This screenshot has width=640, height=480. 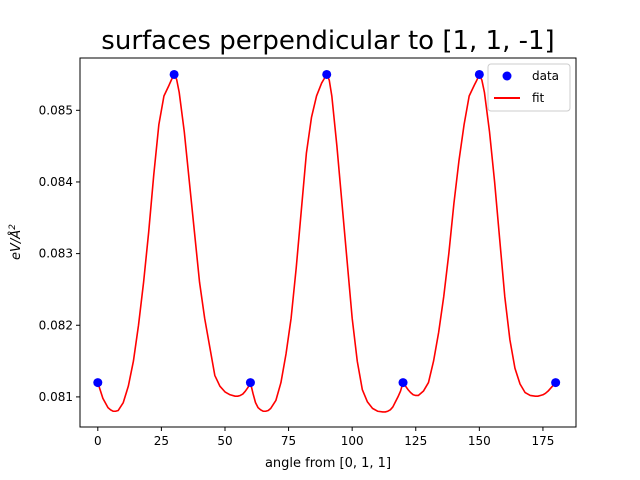 What do you see at coordinates (13, 227) in the screenshot?
I see `y-axis-label-exponent: 2` at bounding box center [13, 227].